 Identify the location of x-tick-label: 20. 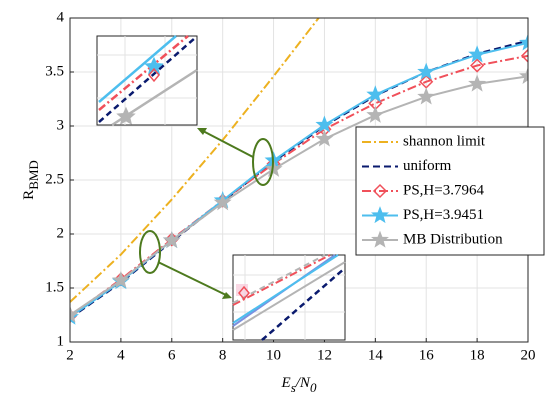
(528, 355).